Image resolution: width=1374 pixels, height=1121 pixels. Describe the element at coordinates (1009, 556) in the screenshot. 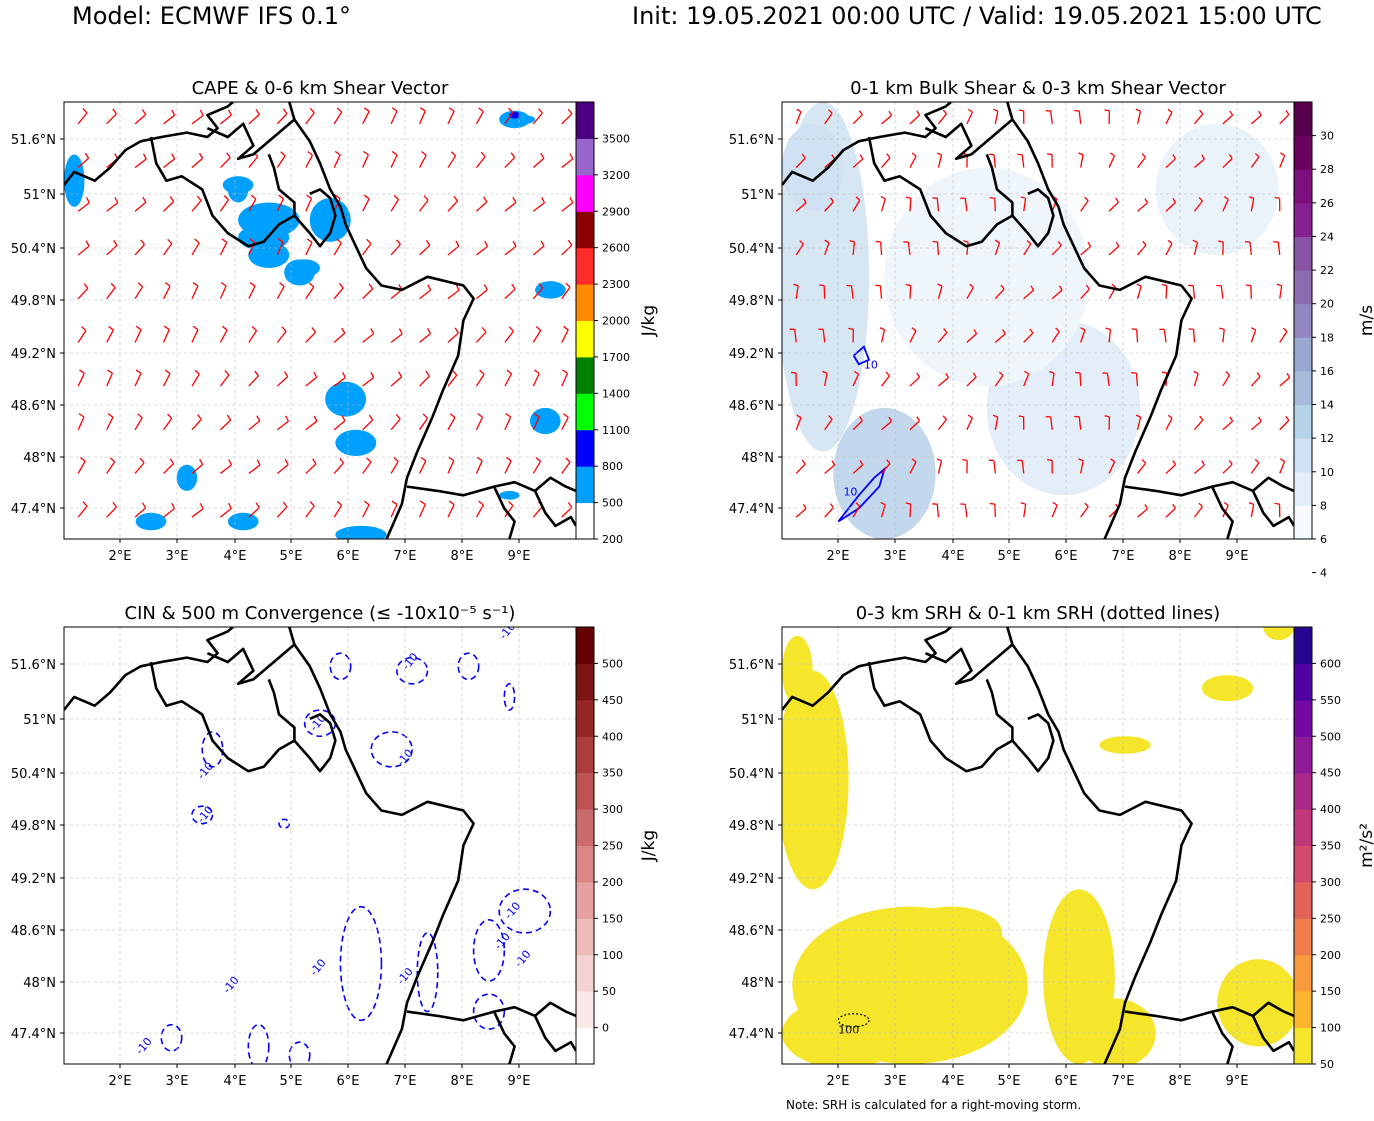

I see `x-tick-label: 5°E` at that location.